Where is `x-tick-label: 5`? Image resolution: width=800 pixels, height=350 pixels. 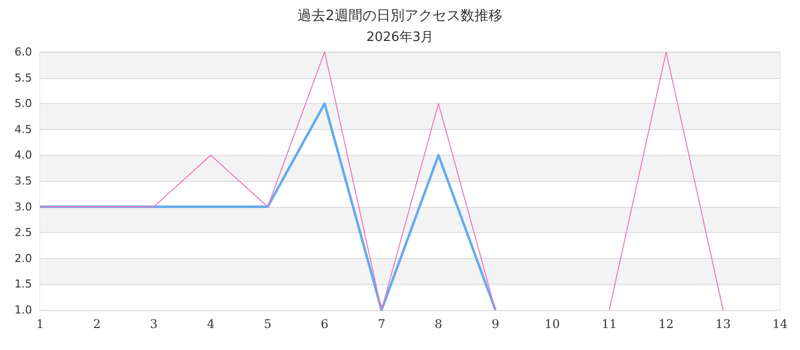 x-tick-label: 5 is located at coordinates (268, 324).